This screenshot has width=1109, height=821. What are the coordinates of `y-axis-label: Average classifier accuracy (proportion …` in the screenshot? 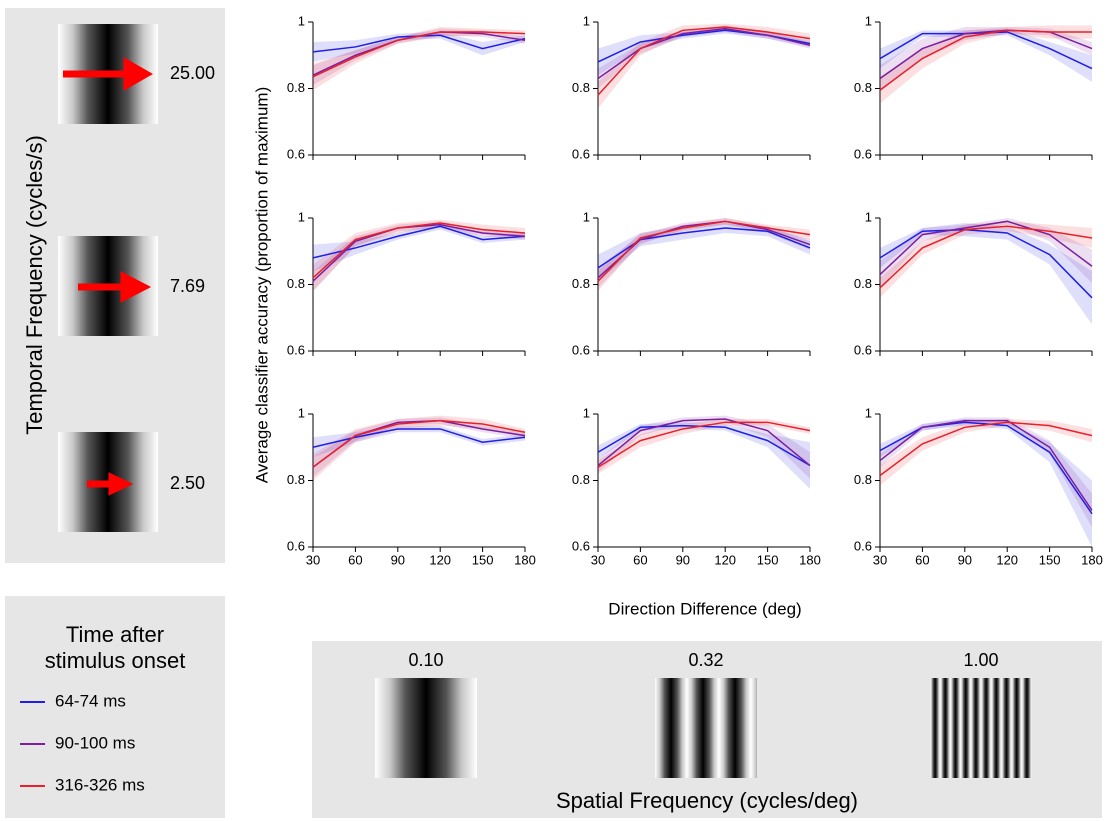 It's located at (261, 285).